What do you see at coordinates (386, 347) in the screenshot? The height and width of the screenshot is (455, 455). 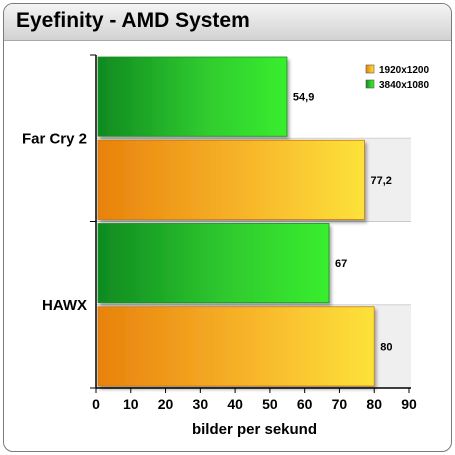 I see `data-label: 80` at bounding box center [386, 347].